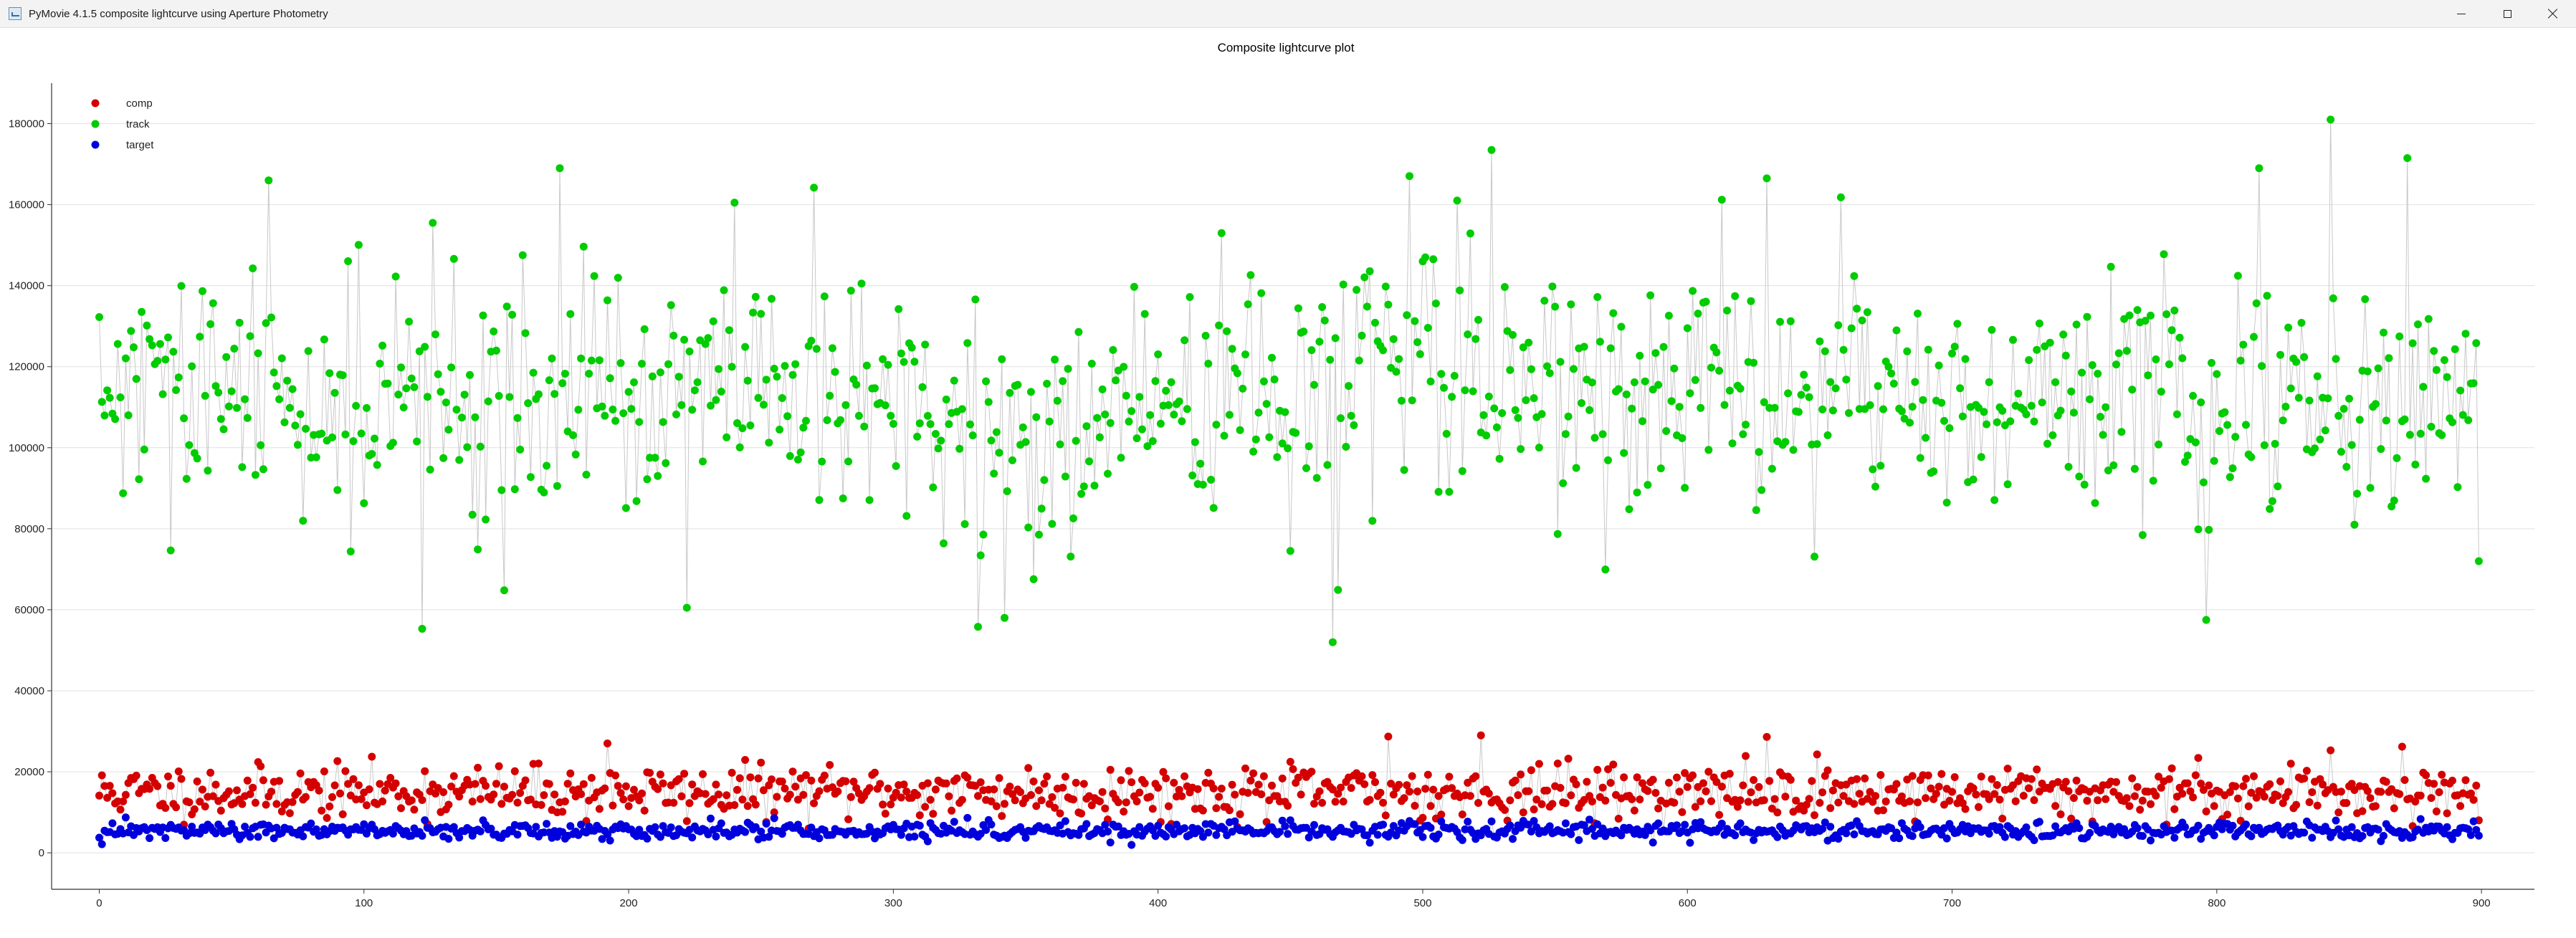 This screenshot has height=938, width=2576. What do you see at coordinates (2507, 13) in the screenshot?
I see `maximize-button` at bounding box center [2507, 13].